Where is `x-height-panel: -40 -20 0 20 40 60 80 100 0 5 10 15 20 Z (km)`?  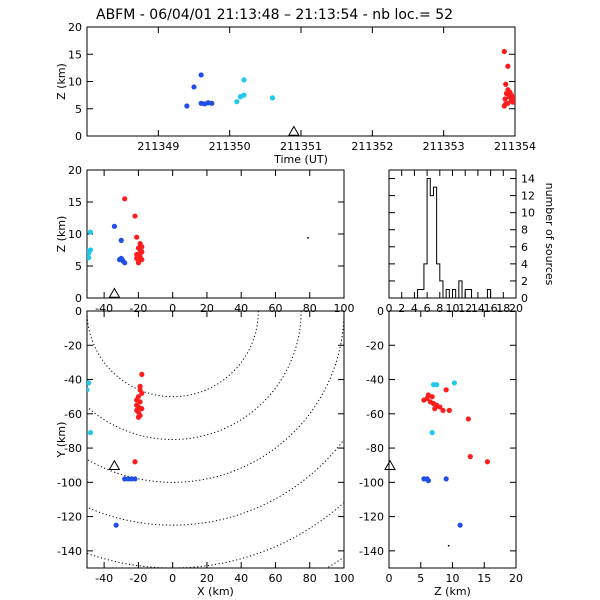
x-height-panel: -40 -20 0 20 40 60 80 100 0 5 10 15 20 Z (km) is located at coordinates (205, 239).